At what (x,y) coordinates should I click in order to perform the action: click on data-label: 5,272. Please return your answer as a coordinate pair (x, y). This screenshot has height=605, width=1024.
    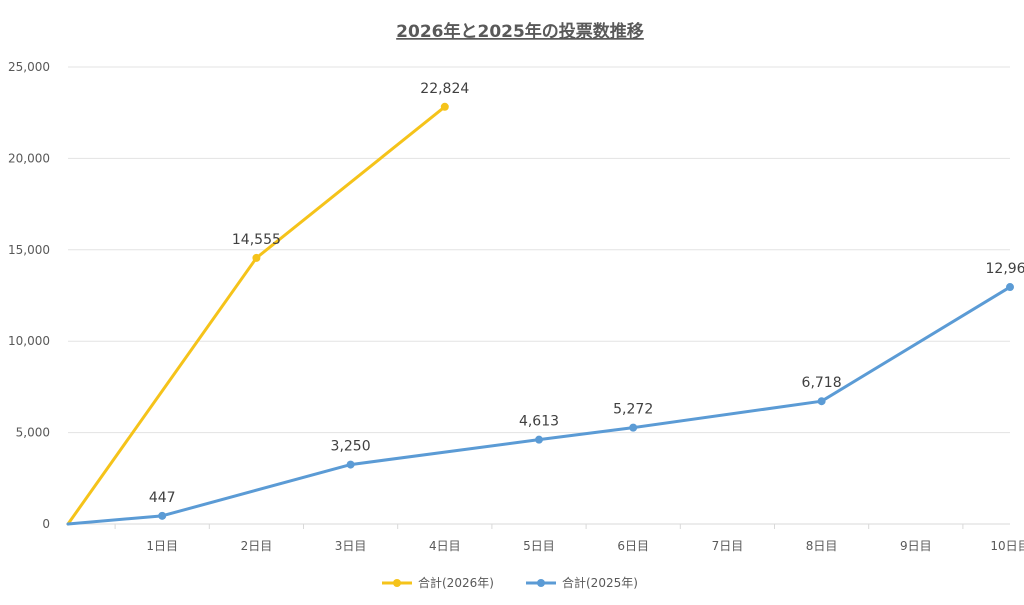
    Looking at the image, I should click on (633, 410).